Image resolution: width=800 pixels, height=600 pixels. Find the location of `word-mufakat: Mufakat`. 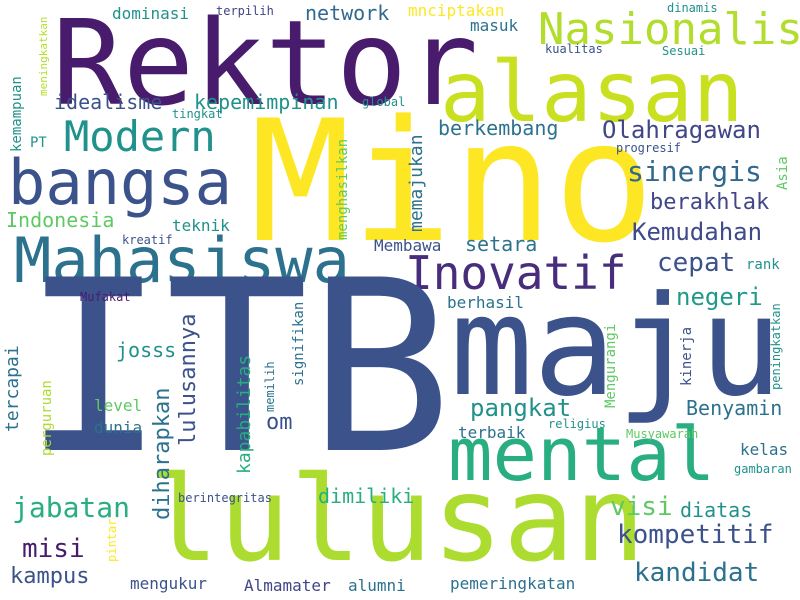

word-mufakat: Mufakat is located at coordinates (105, 297).